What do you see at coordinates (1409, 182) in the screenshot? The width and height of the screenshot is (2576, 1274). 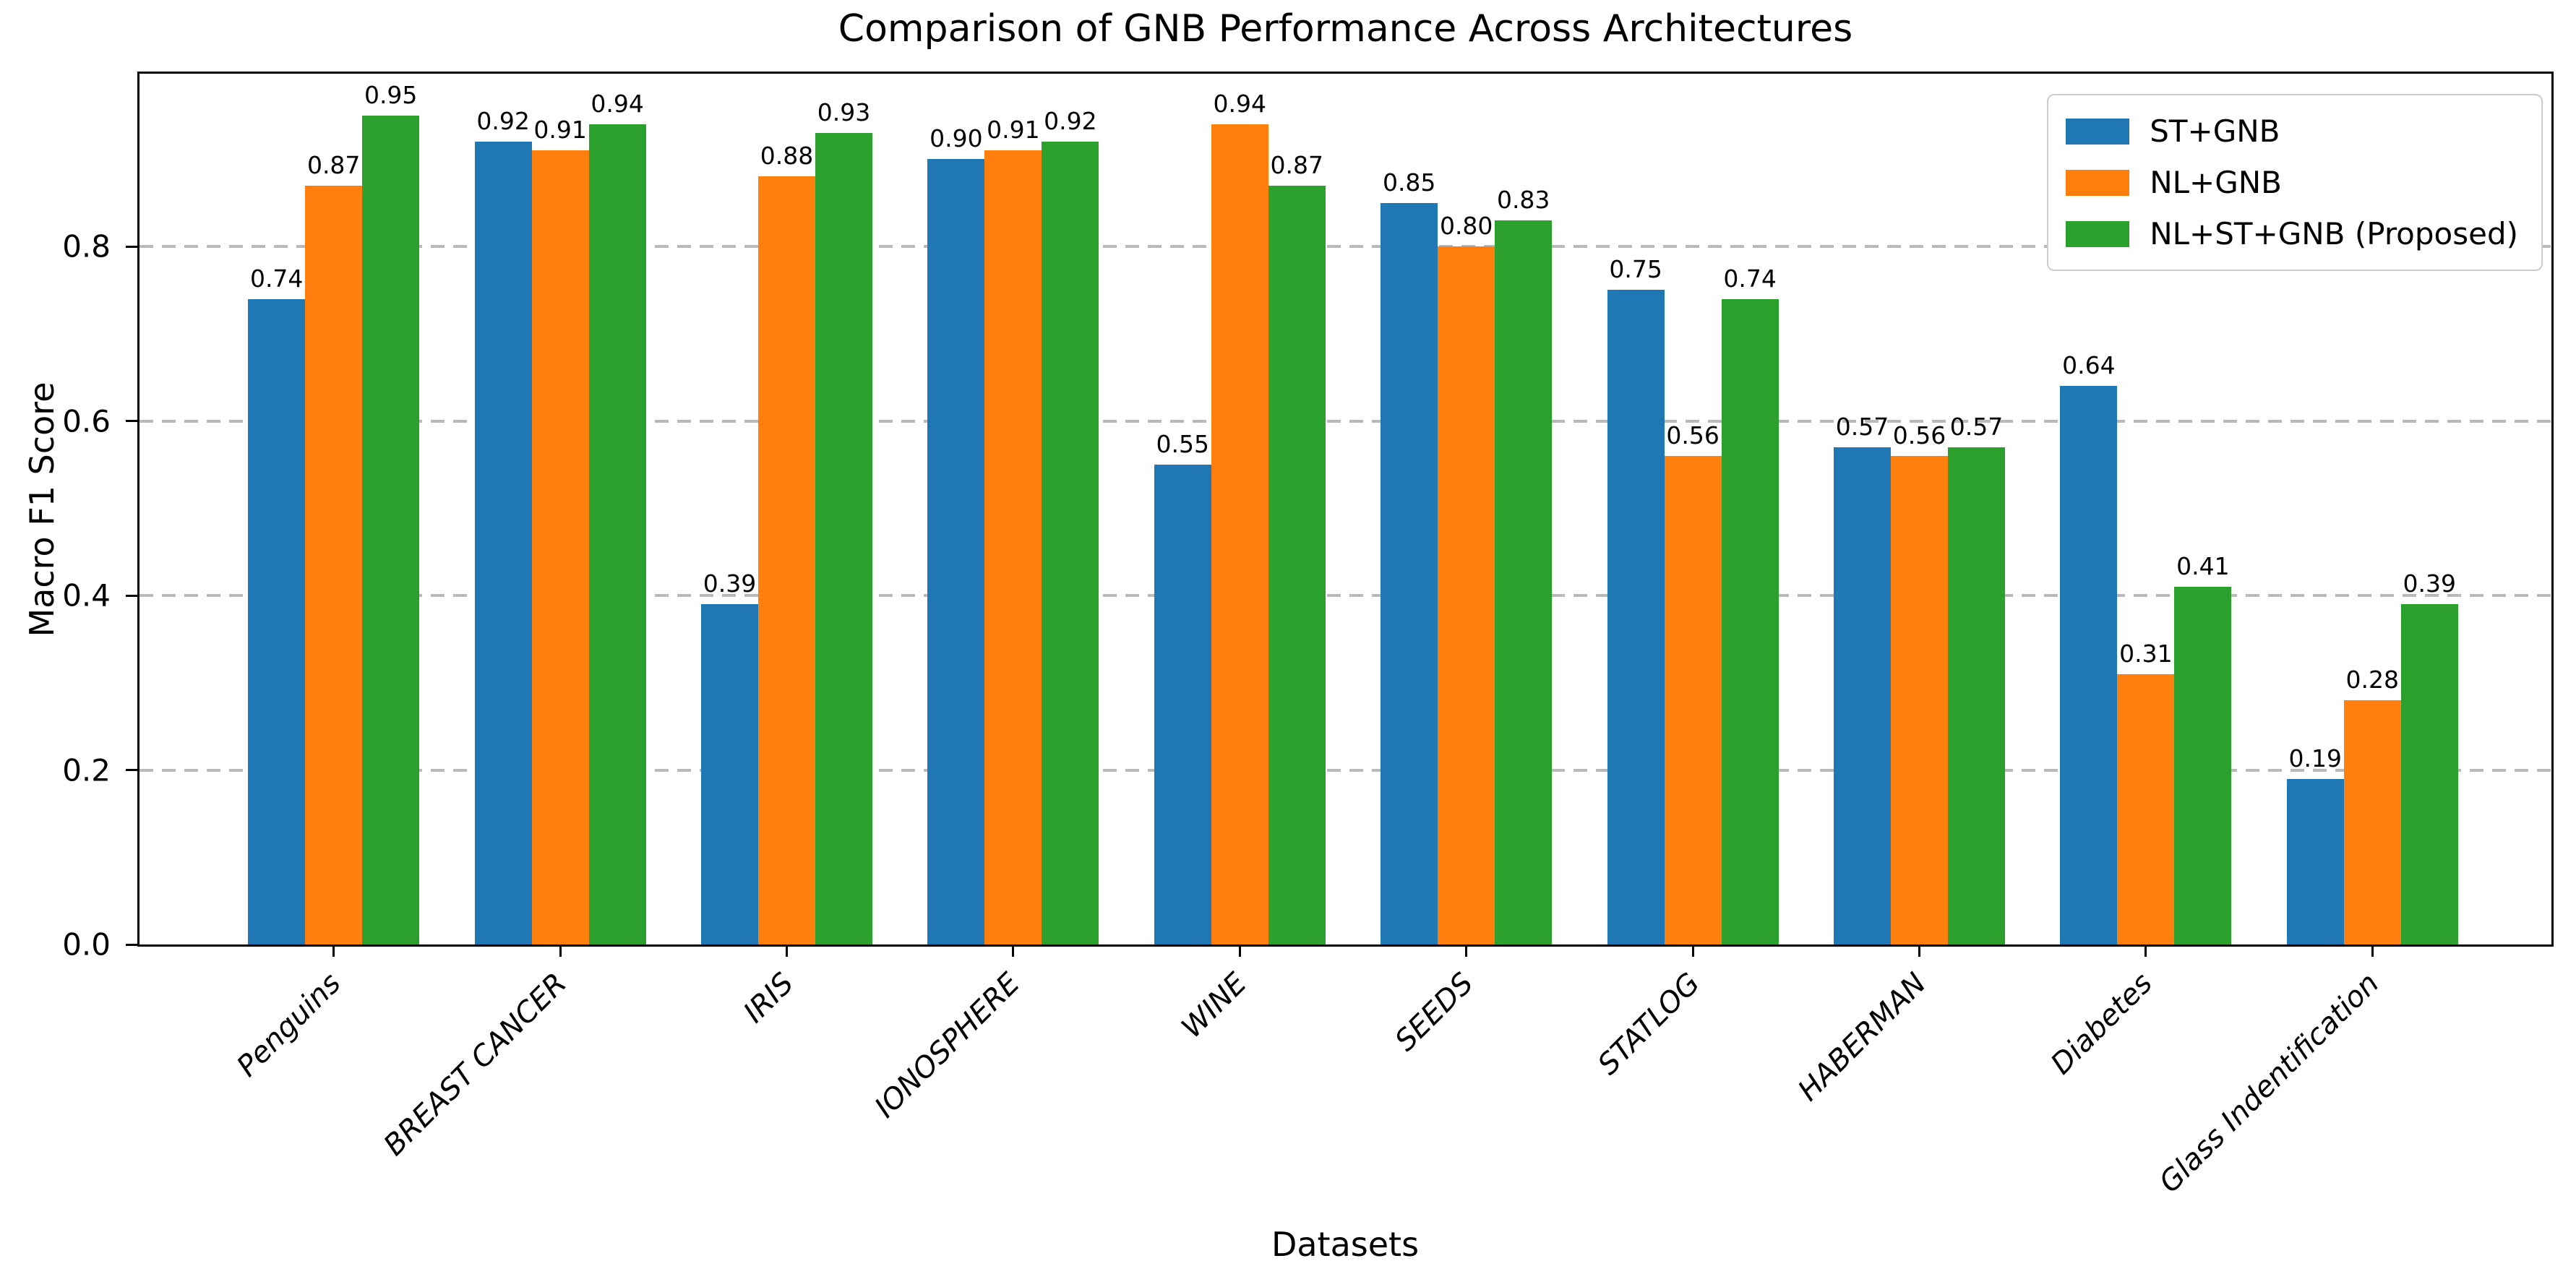 I see `bar-value-label: 0.85` at bounding box center [1409, 182].